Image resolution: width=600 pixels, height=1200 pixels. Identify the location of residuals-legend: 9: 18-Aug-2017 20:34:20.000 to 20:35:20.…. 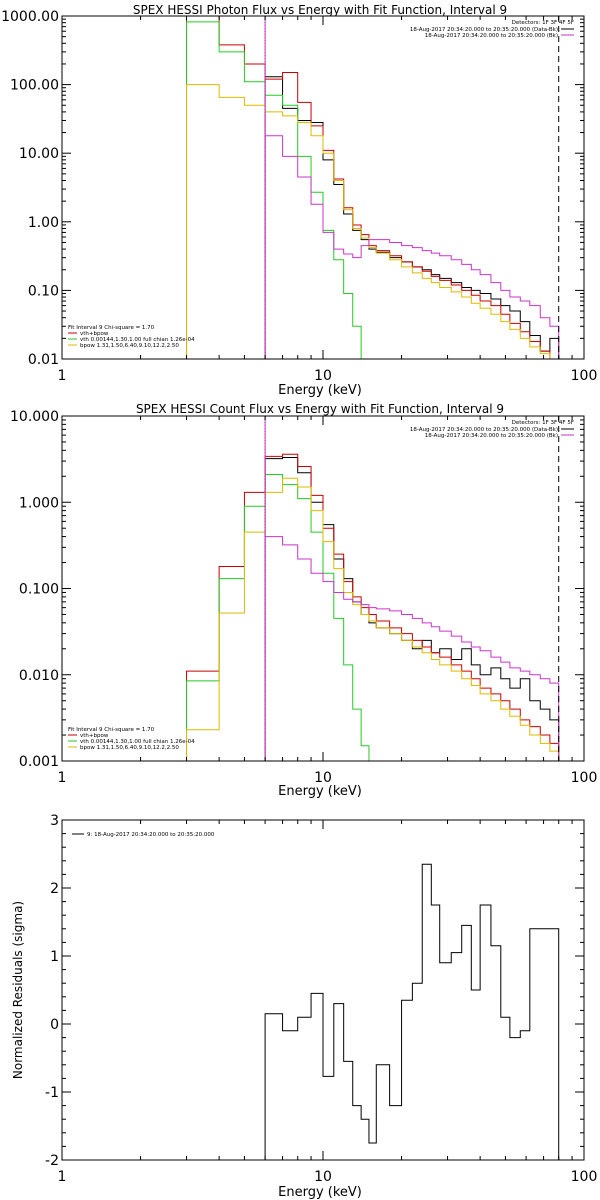
(143, 835).